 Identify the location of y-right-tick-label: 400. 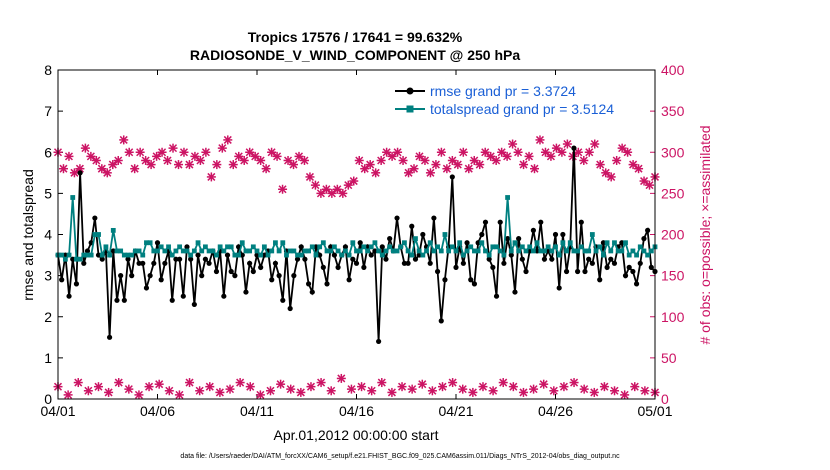
(673, 70).